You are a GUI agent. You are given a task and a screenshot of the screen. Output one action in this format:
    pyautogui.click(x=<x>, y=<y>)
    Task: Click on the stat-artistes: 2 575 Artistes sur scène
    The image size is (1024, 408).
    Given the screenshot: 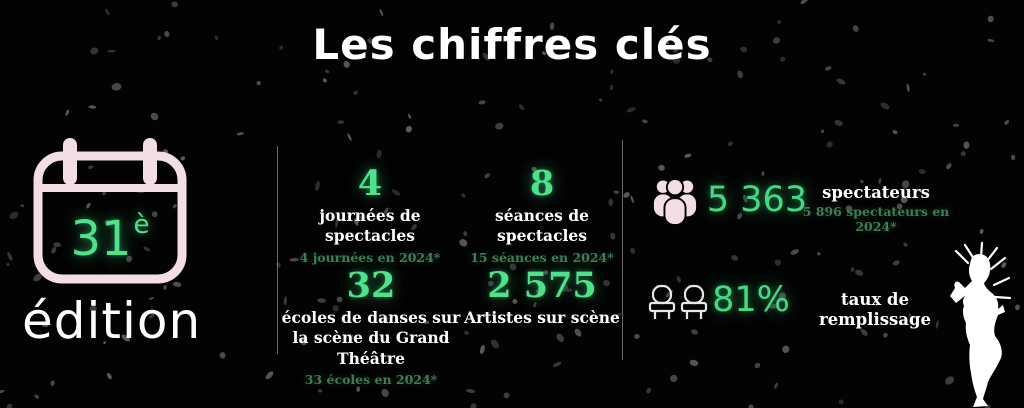 What is the action you would take?
    pyautogui.click(x=542, y=296)
    